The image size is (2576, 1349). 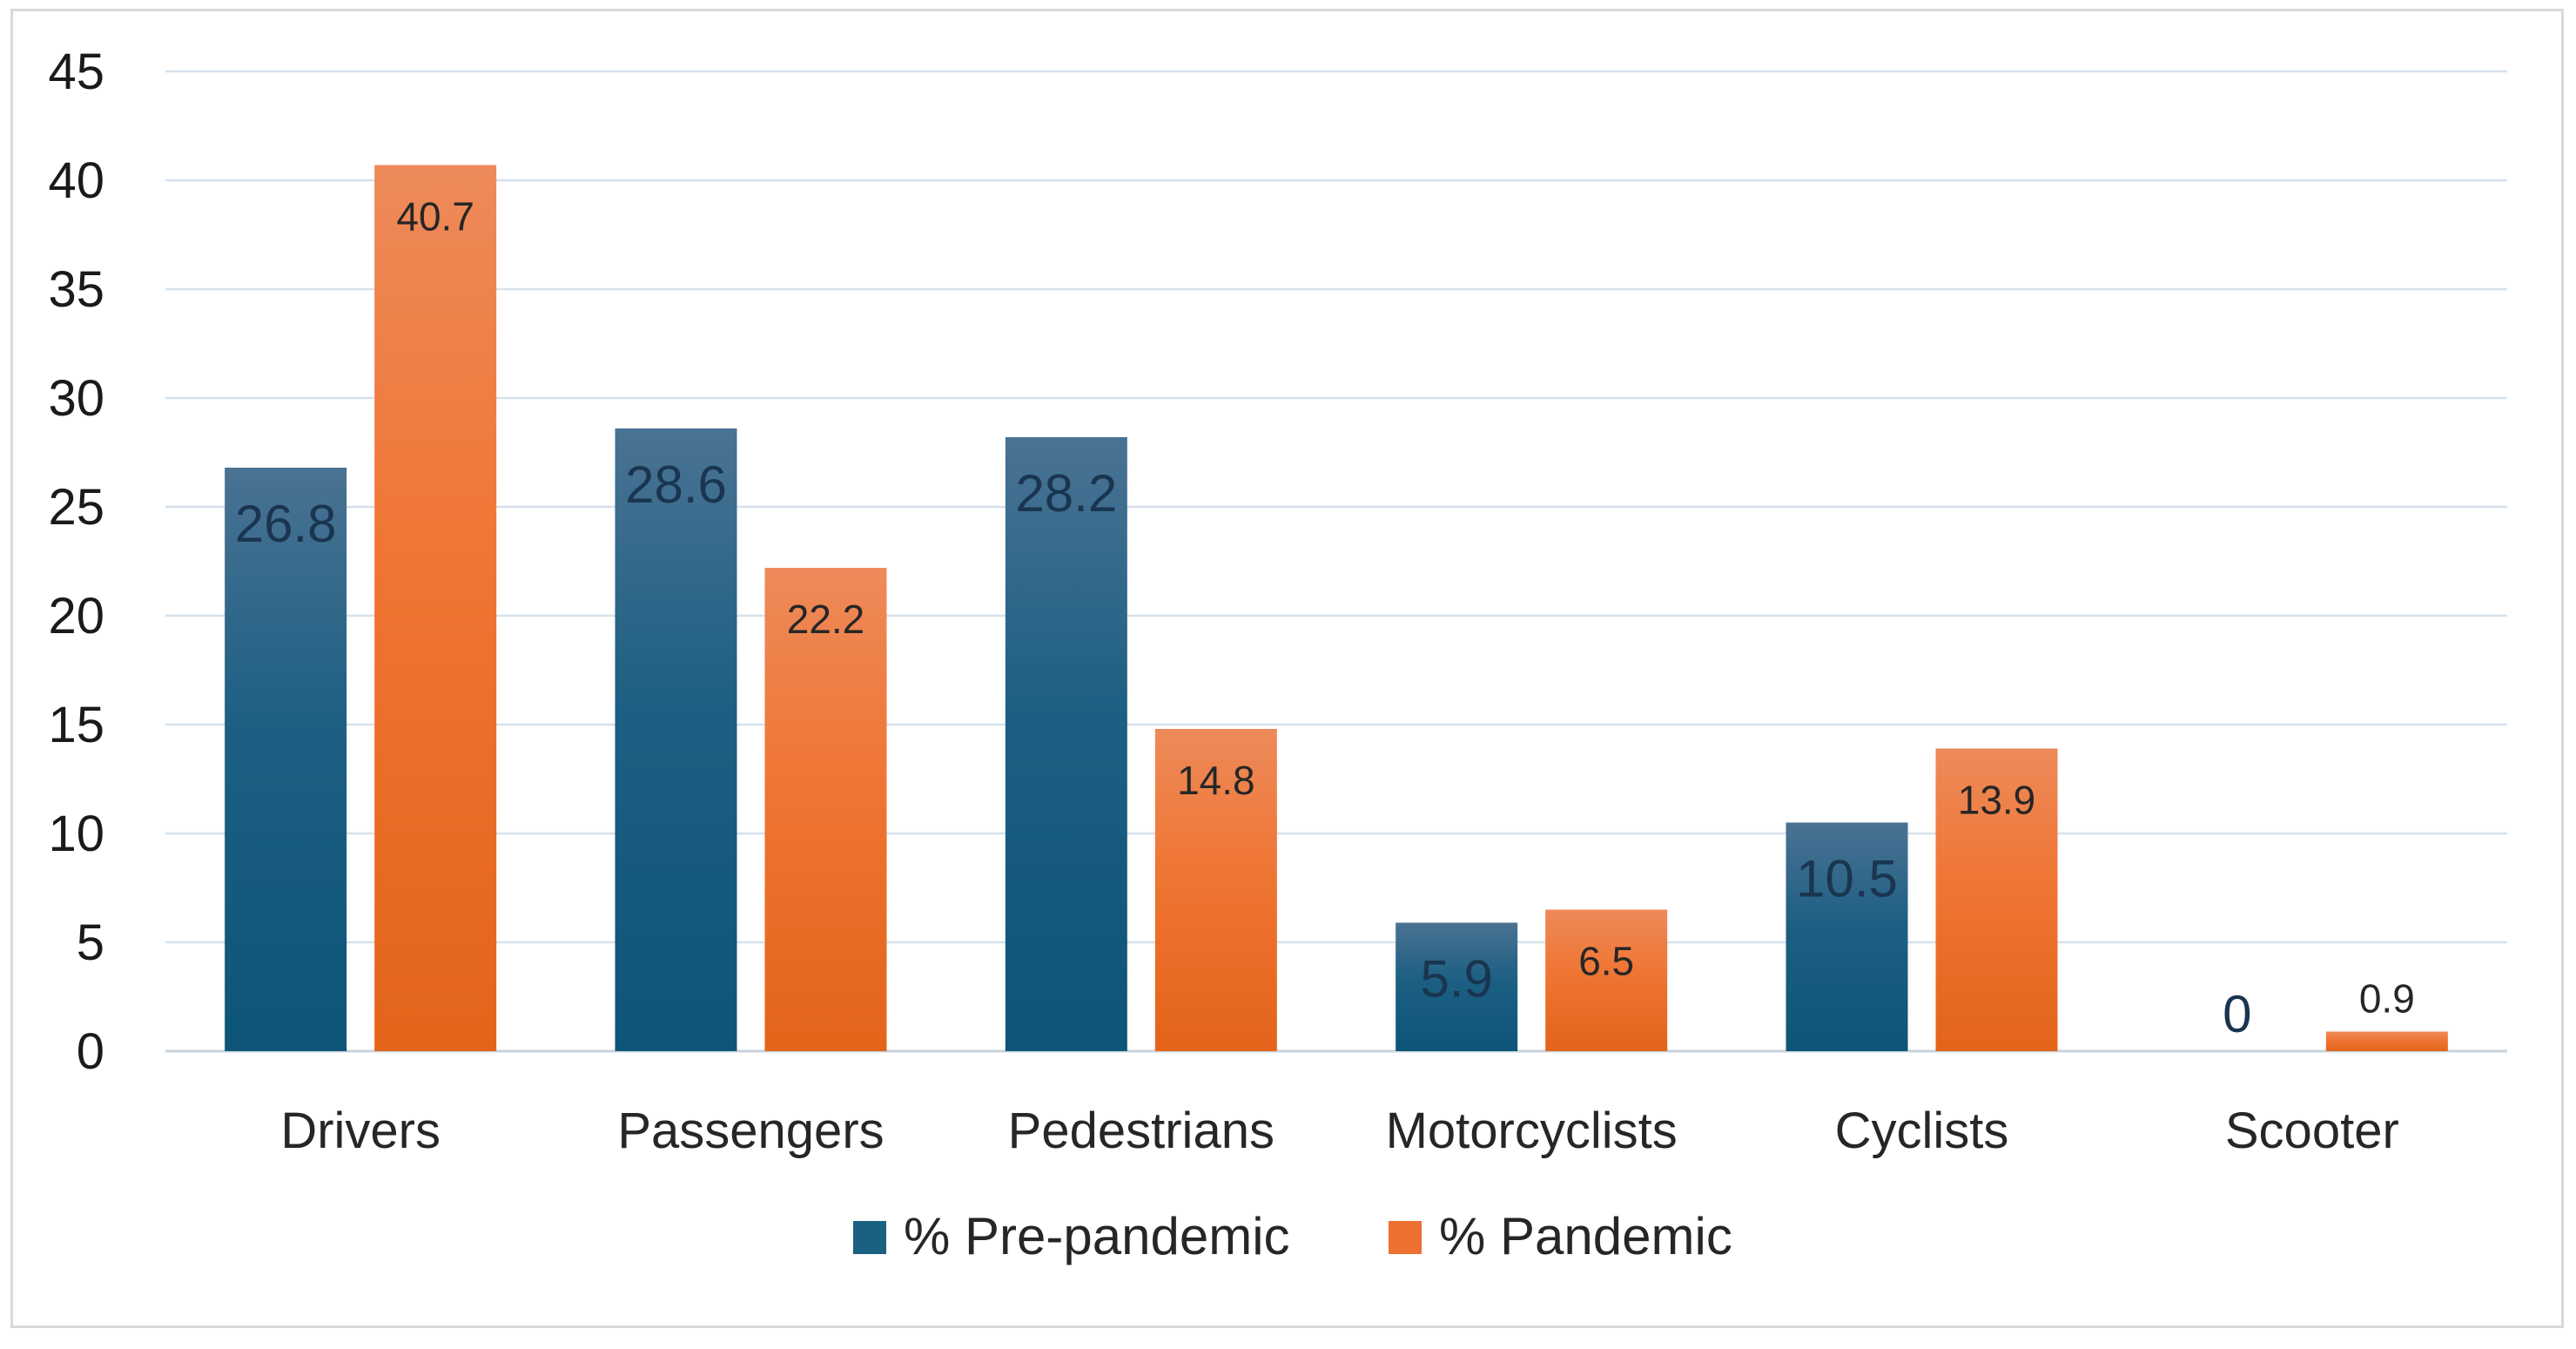 I want to click on y-tick-label: 45, so click(x=76, y=72).